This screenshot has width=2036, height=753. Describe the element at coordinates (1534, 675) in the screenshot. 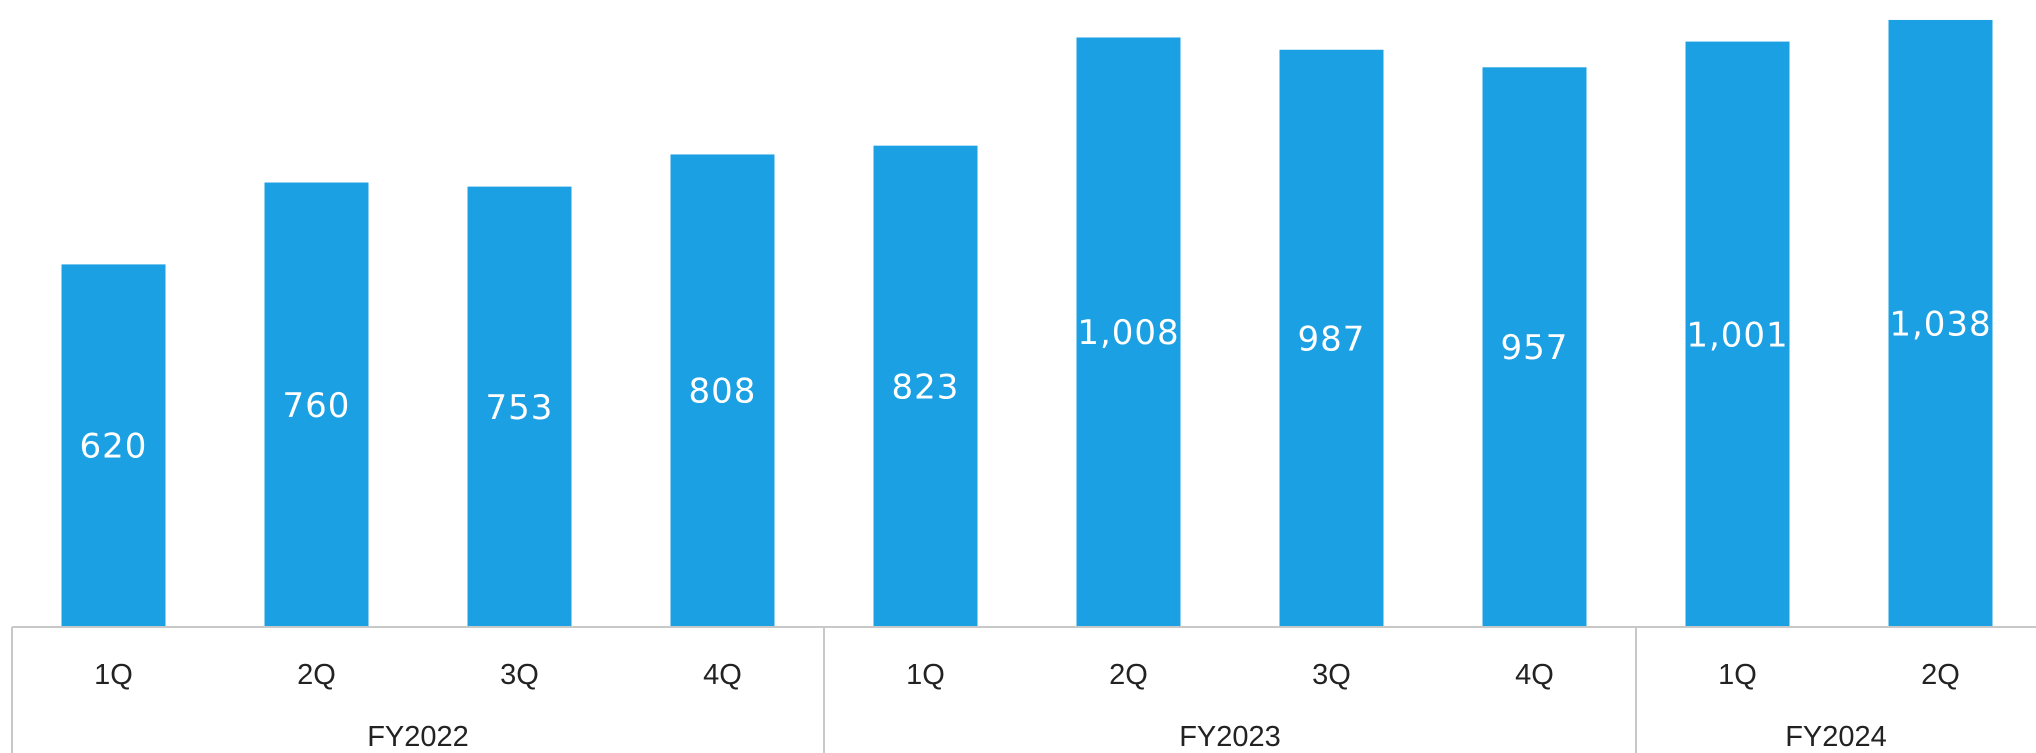

I see `tick-label-8: 4Q` at that location.